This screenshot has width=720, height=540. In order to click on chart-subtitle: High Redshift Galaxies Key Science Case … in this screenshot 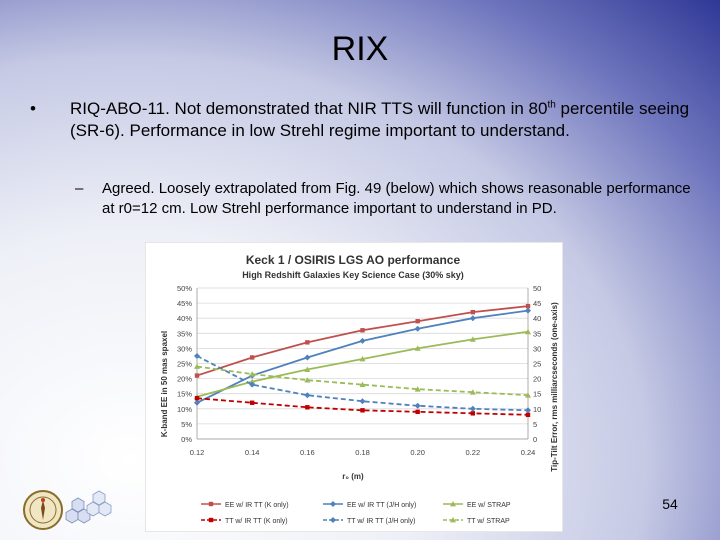, I will do `click(353, 275)`.